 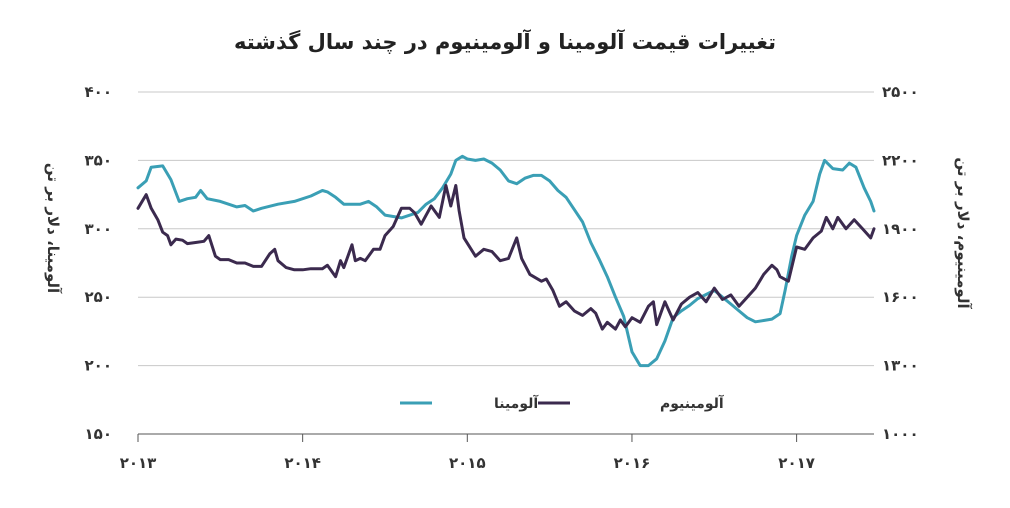 What do you see at coordinates (796, 463) in the screenshot?
I see `x-tick-label: ۲۰۱۷` at bounding box center [796, 463].